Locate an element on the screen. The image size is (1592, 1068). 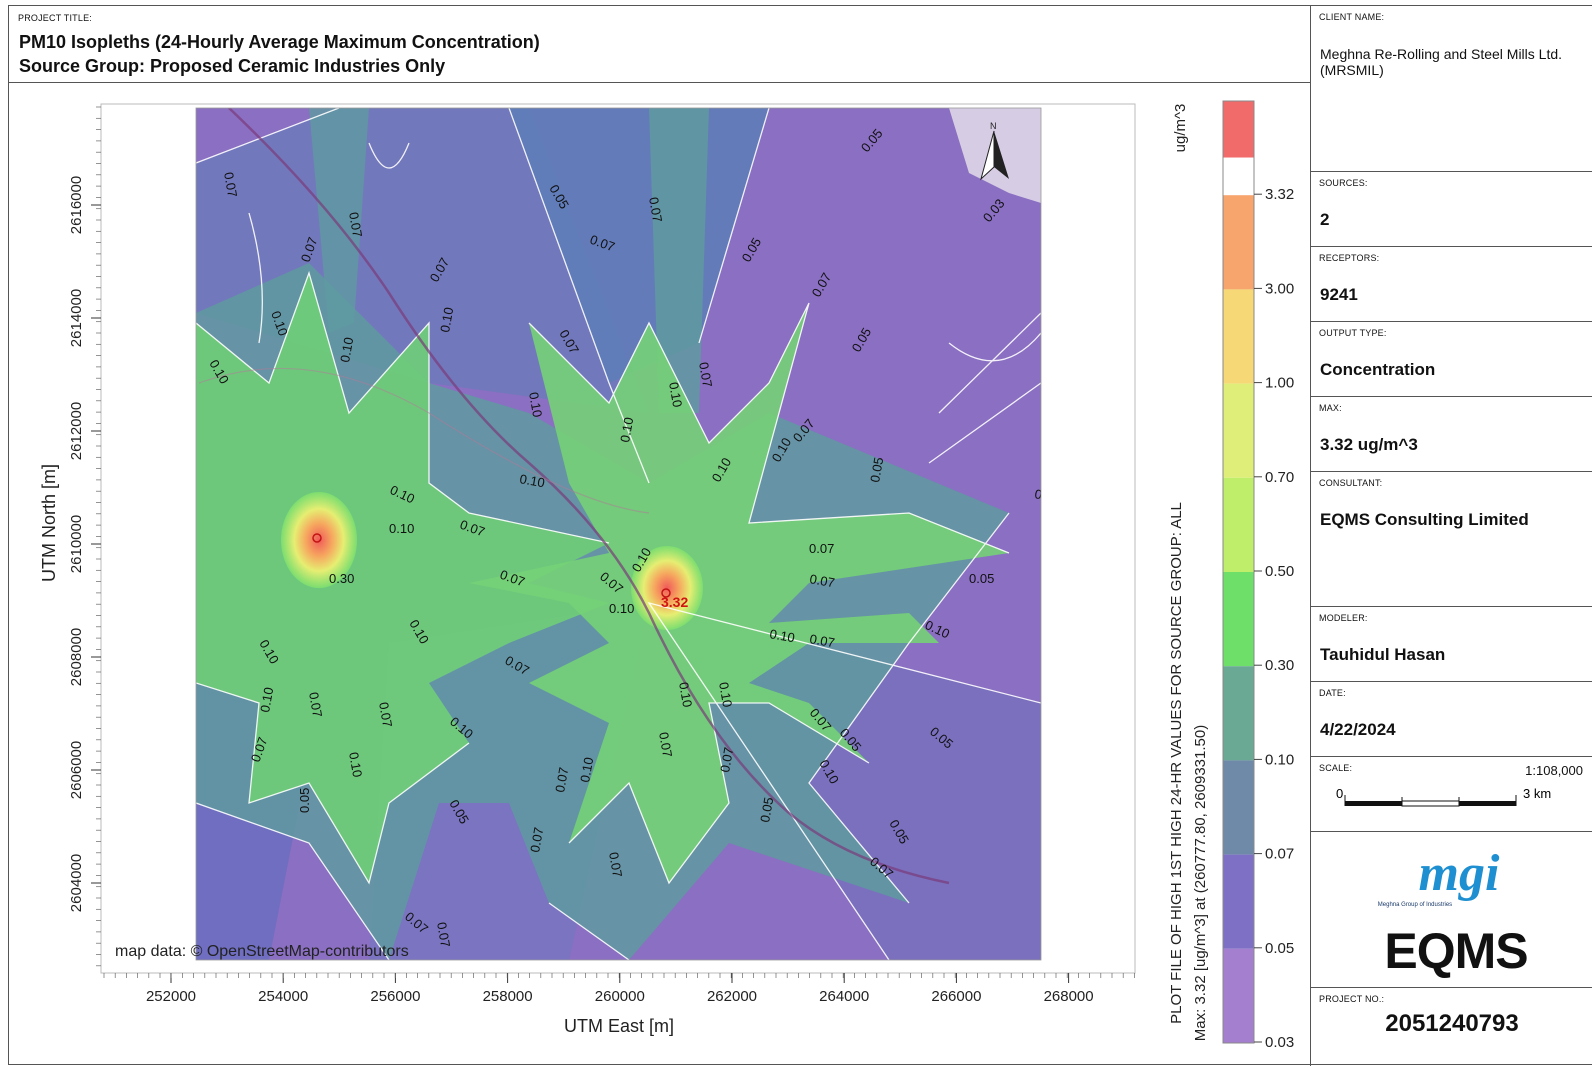
date-section: DATE: 4/22/2024 is located at coordinates (1451, 719).